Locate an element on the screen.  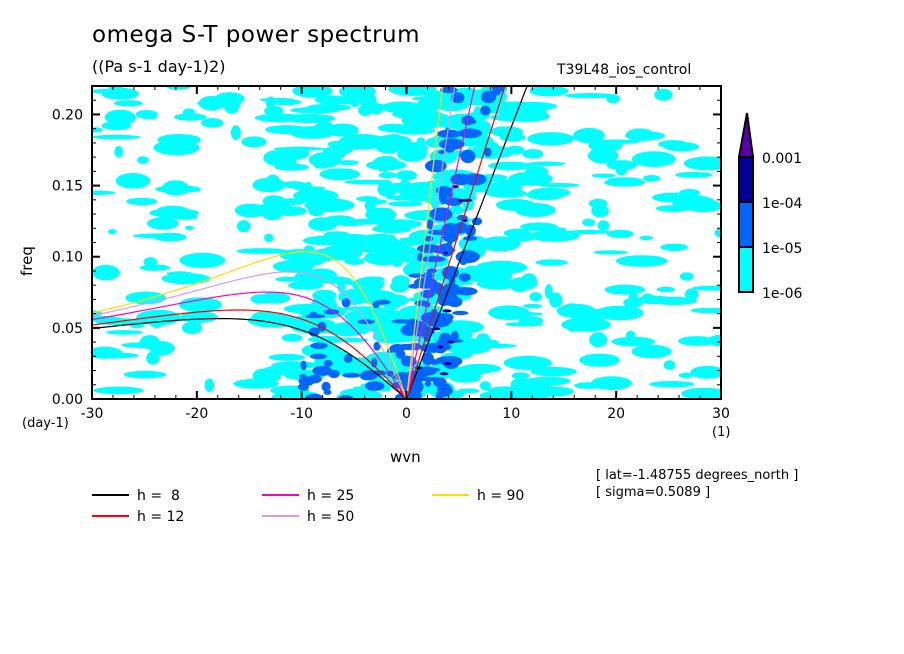
y-tick-label: 0.05 is located at coordinates (67, 329).